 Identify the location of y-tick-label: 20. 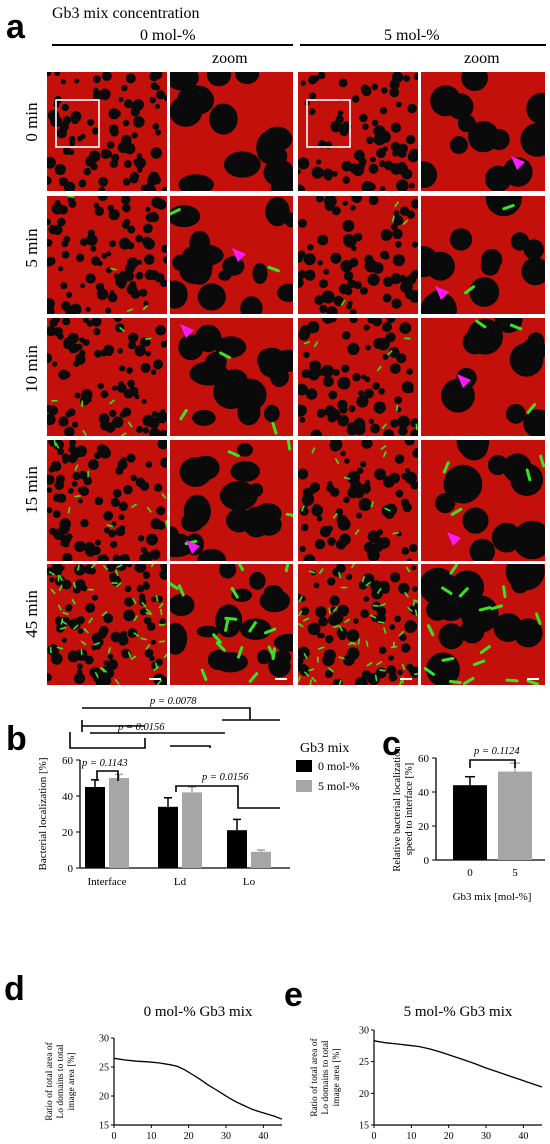
(364, 1094).